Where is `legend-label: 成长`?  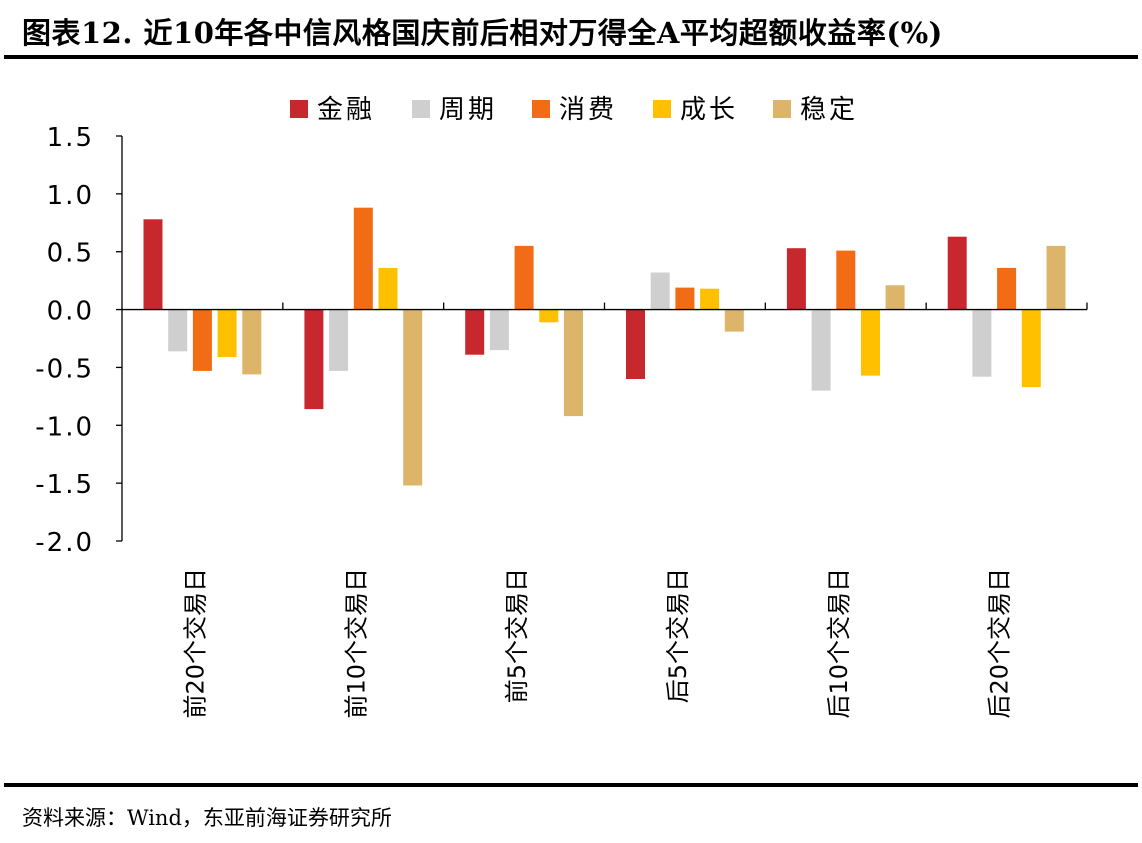 legend-label: 成长 is located at coordinates (709, 110).